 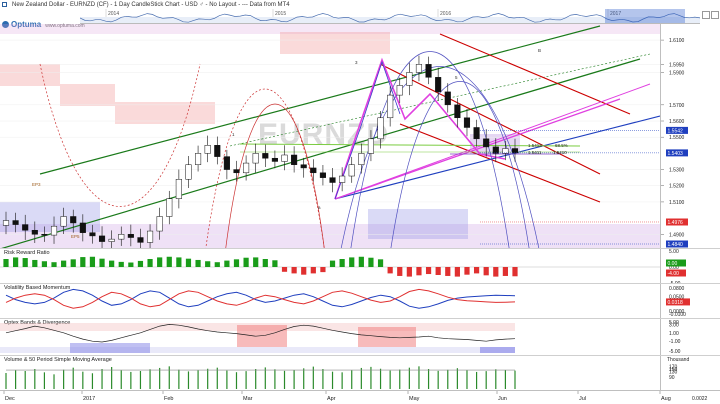 I want to click on vbm-axis-label: -0.0100, so click(x=677, y=315).